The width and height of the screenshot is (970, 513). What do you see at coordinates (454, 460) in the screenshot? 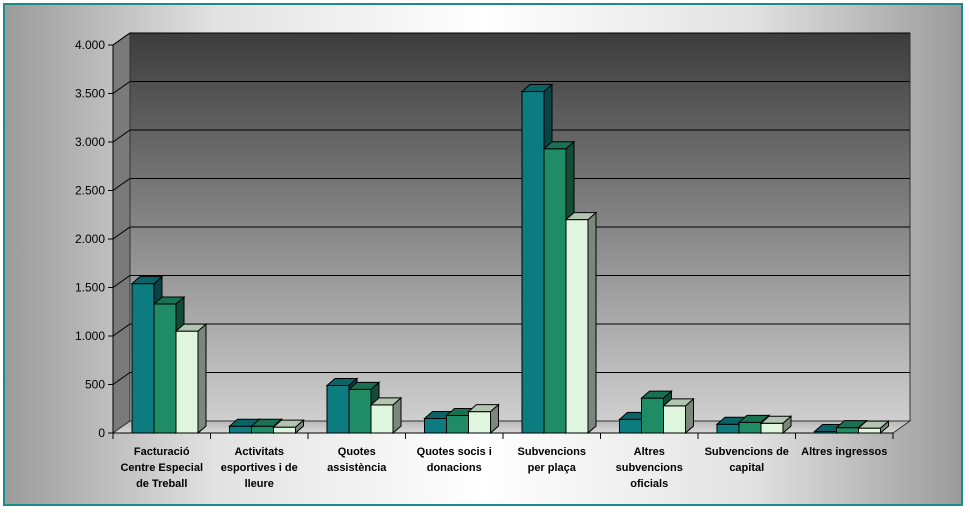
I see `x-category-label: Quotes socis i donacions` at bounding box center [454, 460].